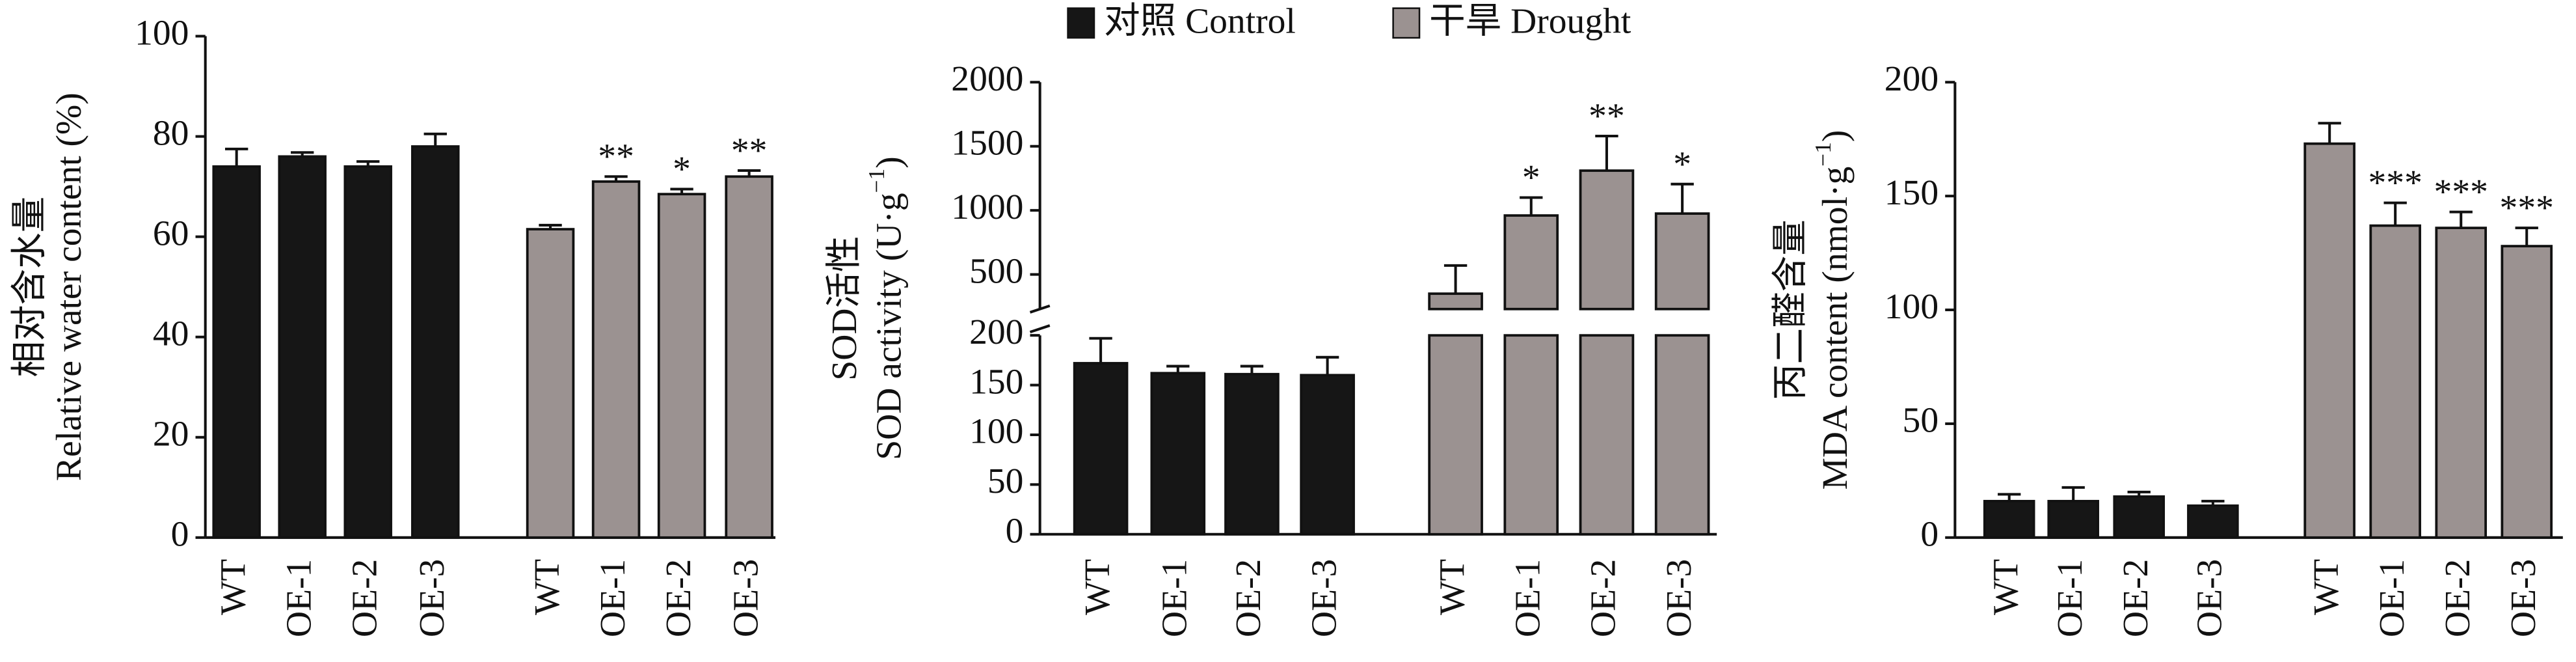 The image size is (2576, 662). I want to click on legend-label: 干旱 Drought, so click(1530, 21).